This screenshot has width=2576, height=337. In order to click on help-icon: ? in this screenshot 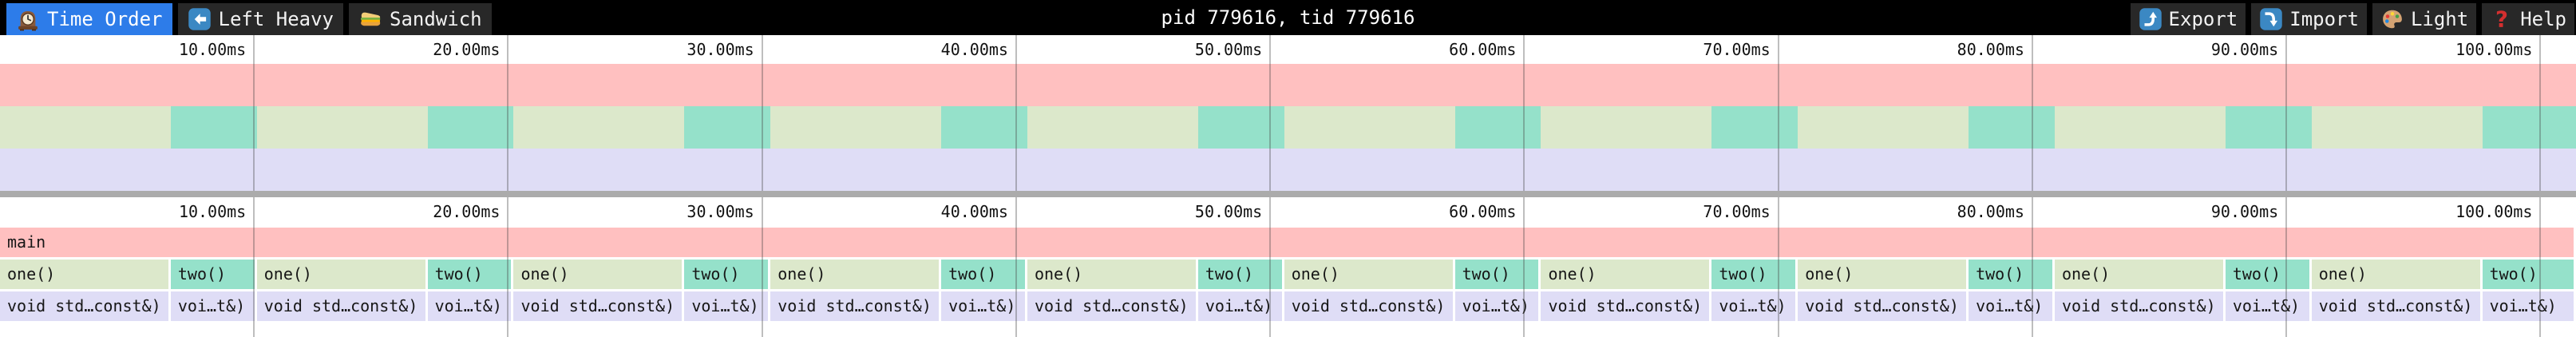, I will do `click(2502, 19)`.